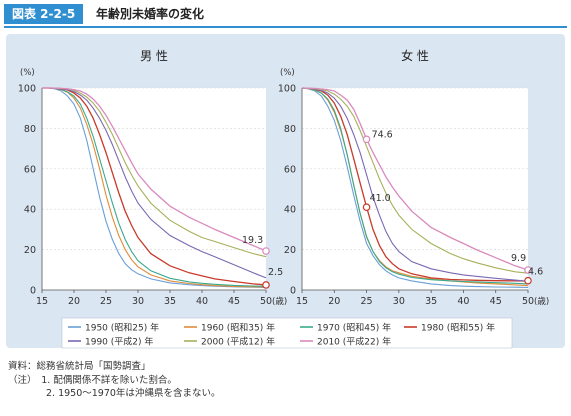 This screenshot has width=571, height=416. Describe the element at coordinates (285, 27) in the screenshot. I see `header-rule` at that location.